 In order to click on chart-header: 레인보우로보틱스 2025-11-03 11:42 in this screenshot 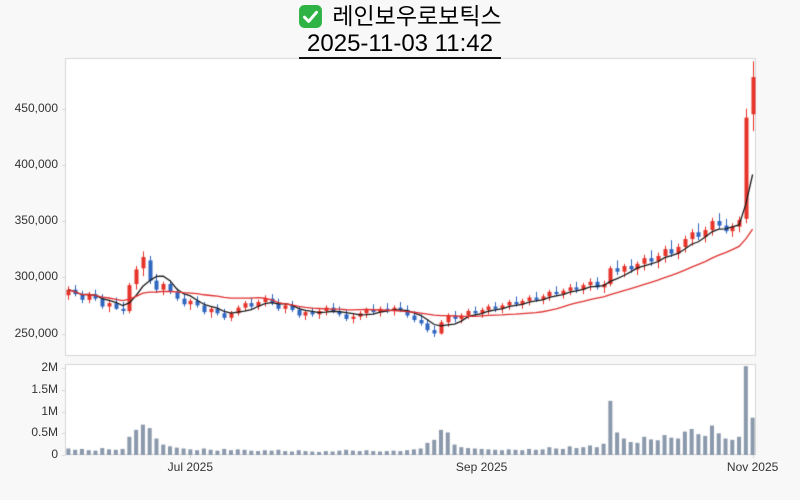, I will do `click(400, 29)`.